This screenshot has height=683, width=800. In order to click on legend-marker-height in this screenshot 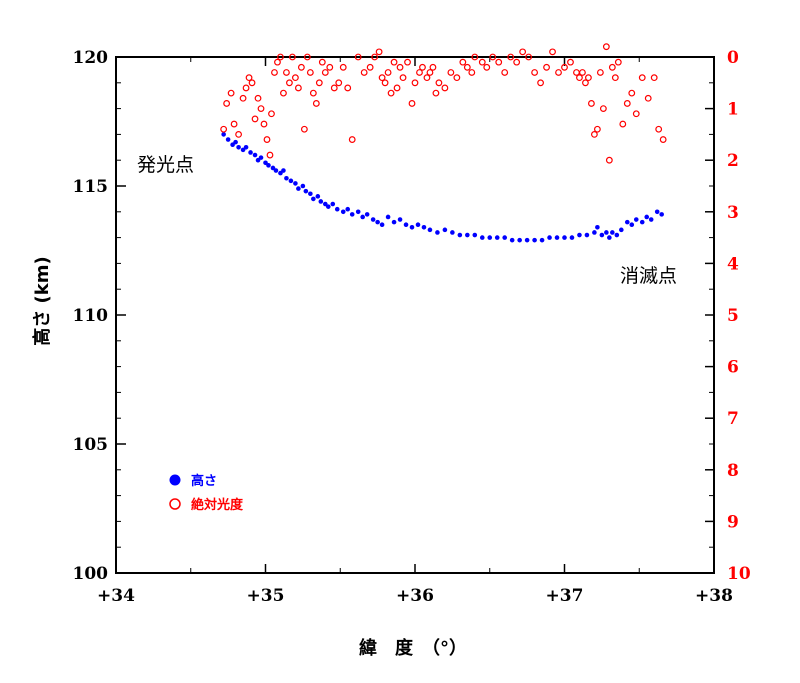, I will do `click(175, 480)`.